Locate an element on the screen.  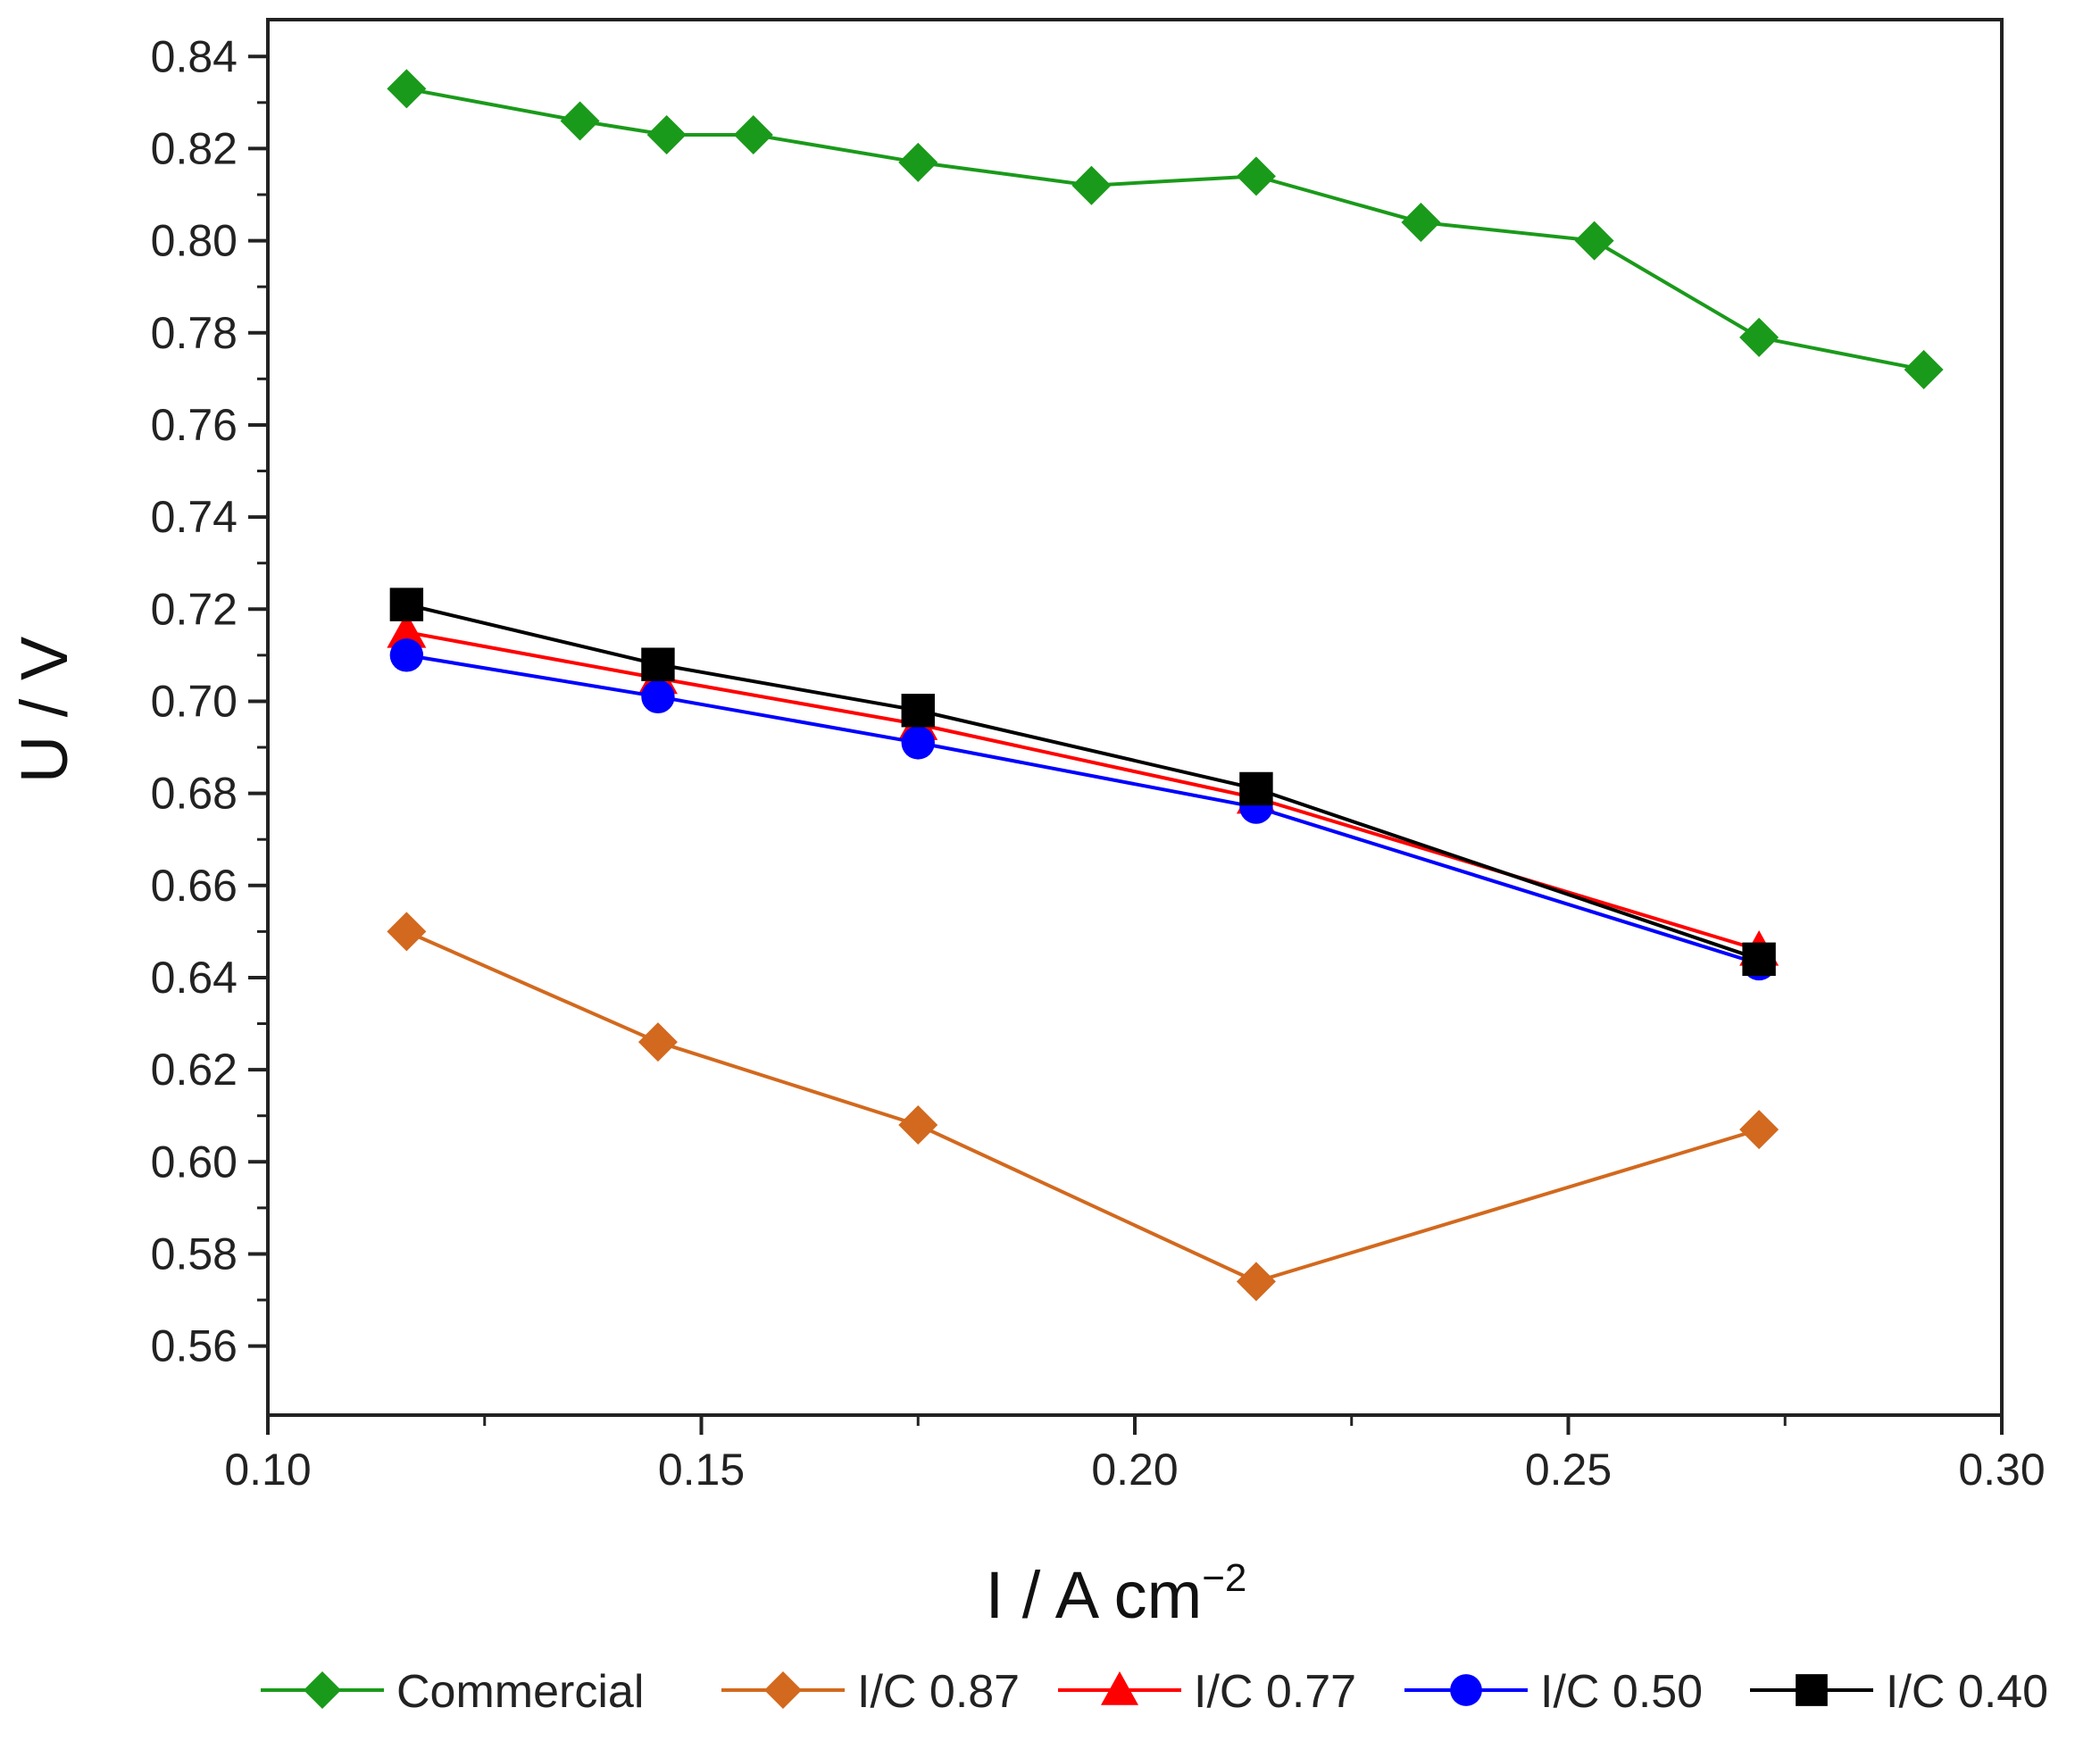
y-tick-label: 0.74 is located at coordinates (195, 517).